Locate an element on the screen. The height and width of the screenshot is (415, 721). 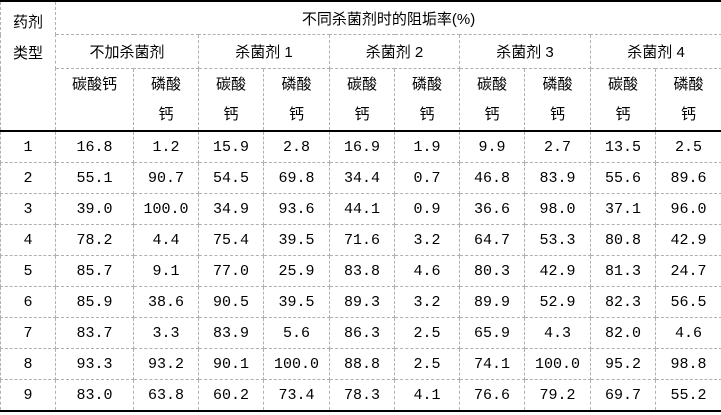
data-cell: 16.8 is located at coordinates (94, 146).